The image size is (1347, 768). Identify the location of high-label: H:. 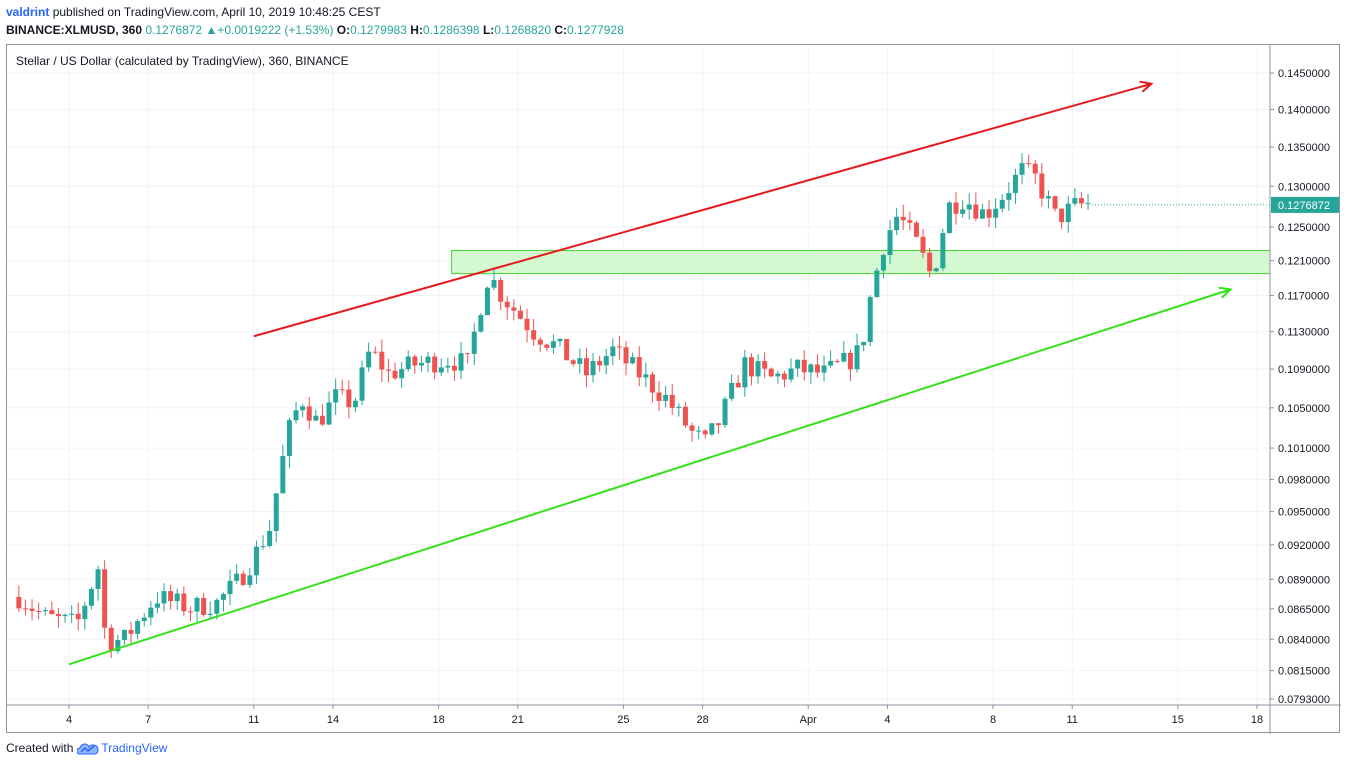
(416, 30).